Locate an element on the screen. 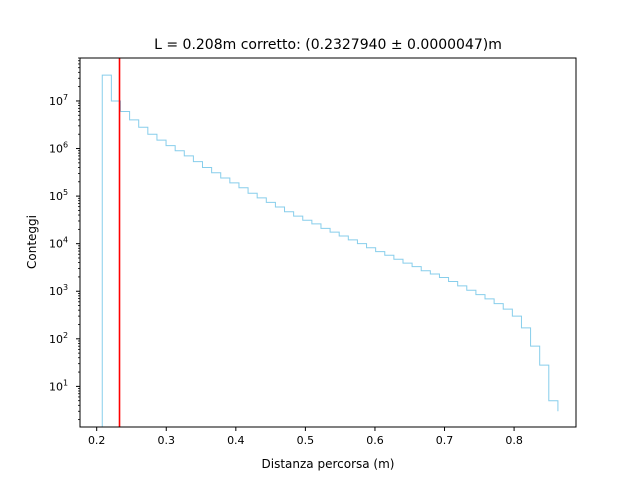 The image size is (640, 480). x-tick-label: 0.2 is located at coordinates (97, 440).